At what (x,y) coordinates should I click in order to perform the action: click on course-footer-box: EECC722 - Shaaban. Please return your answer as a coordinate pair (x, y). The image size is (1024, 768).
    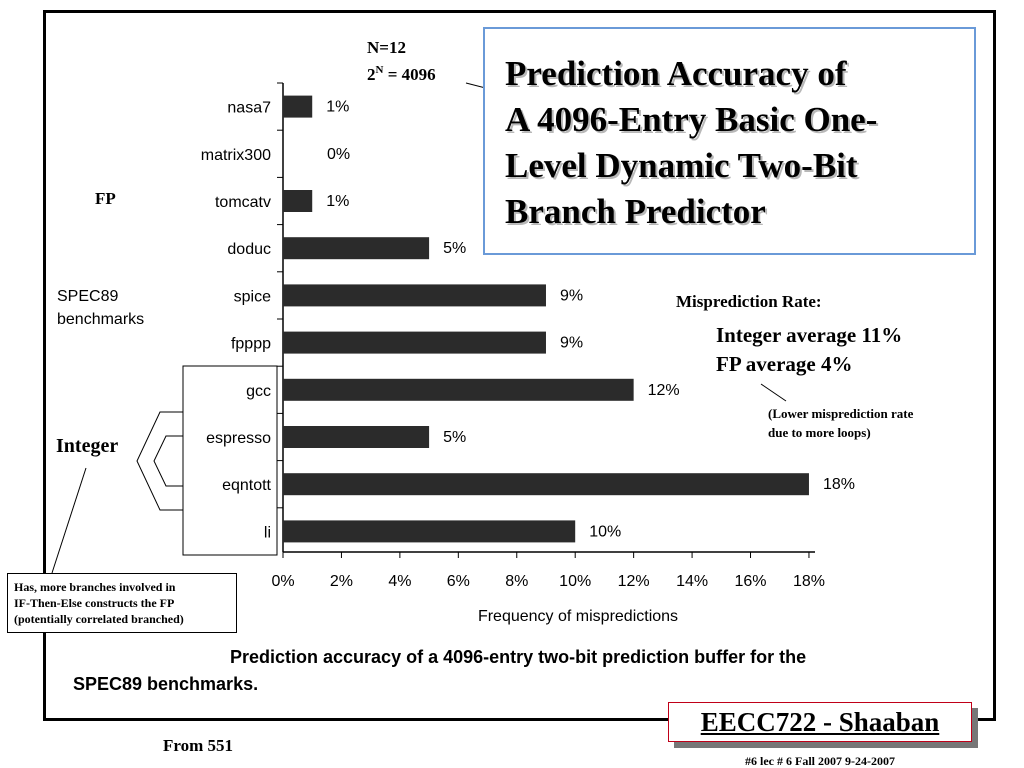
    Looking at the image, I should click on (820, 722).